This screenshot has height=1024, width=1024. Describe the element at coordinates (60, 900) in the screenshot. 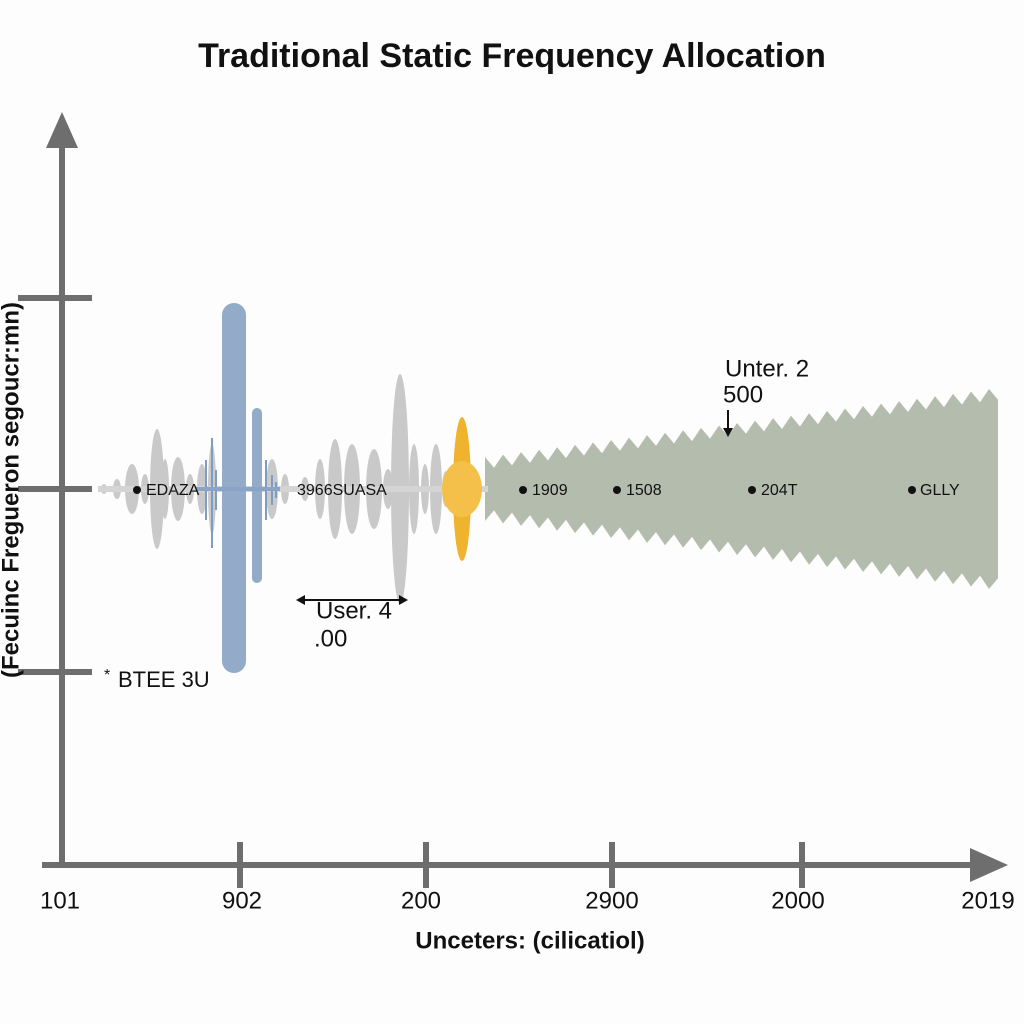

I see `x-tick-label: 101` at that location.